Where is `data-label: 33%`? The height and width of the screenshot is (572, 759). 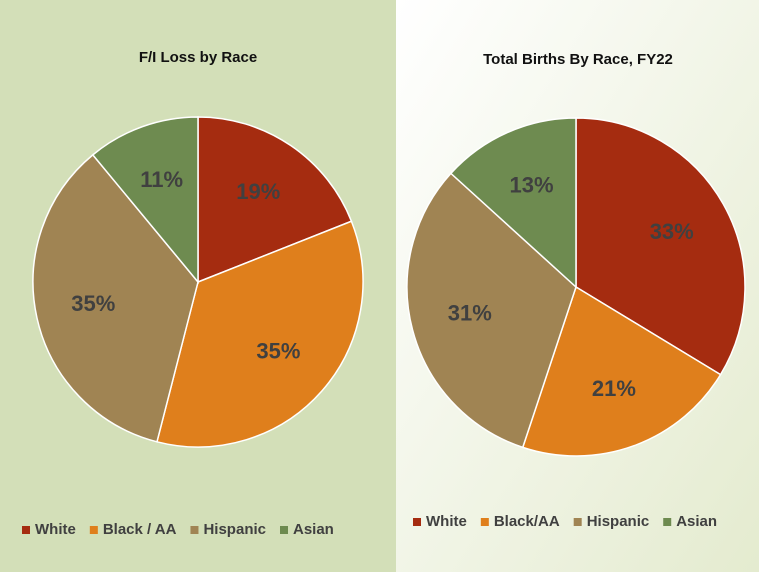 data-label: 33% is located at coordinates (672, 231).